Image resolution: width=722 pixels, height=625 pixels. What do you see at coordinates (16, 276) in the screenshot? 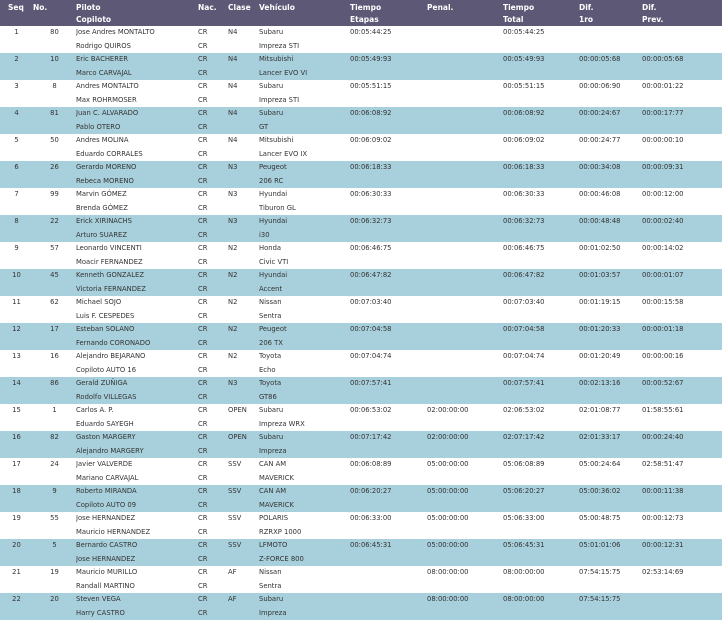
I see `cell-seq: 10` at bounding box center [16, 276].